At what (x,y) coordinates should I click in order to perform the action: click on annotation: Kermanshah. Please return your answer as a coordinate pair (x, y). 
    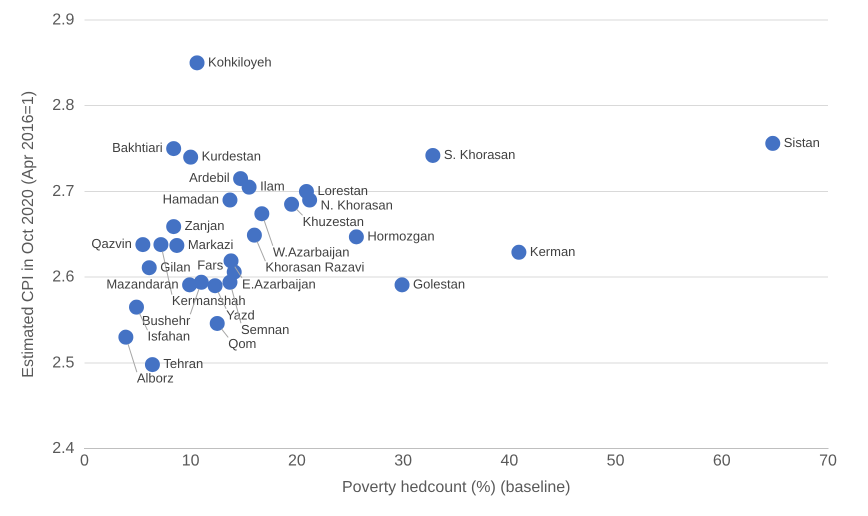
    Looking at the image, I should click on (209, 300).